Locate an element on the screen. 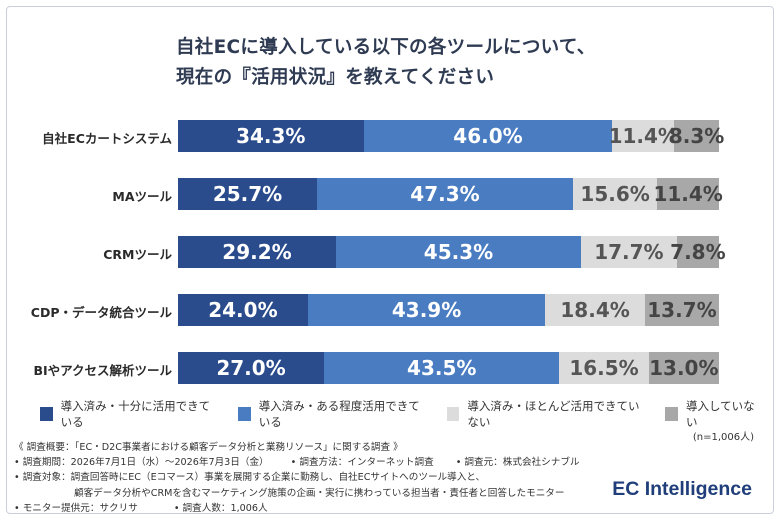  bar-segment: 16.5% is located at coordinates (604, 368).